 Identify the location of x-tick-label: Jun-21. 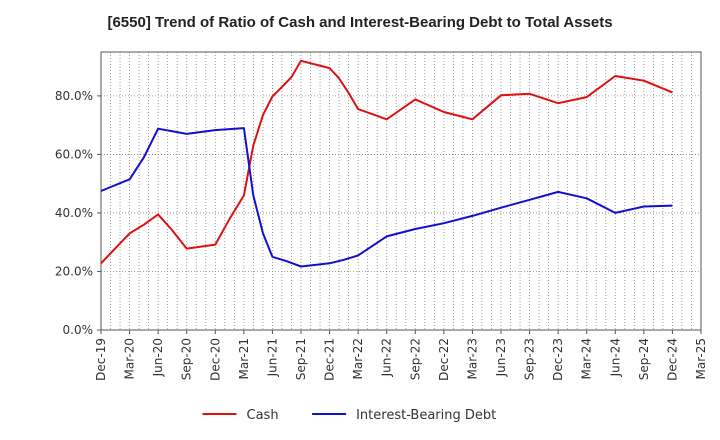
(272, 357).